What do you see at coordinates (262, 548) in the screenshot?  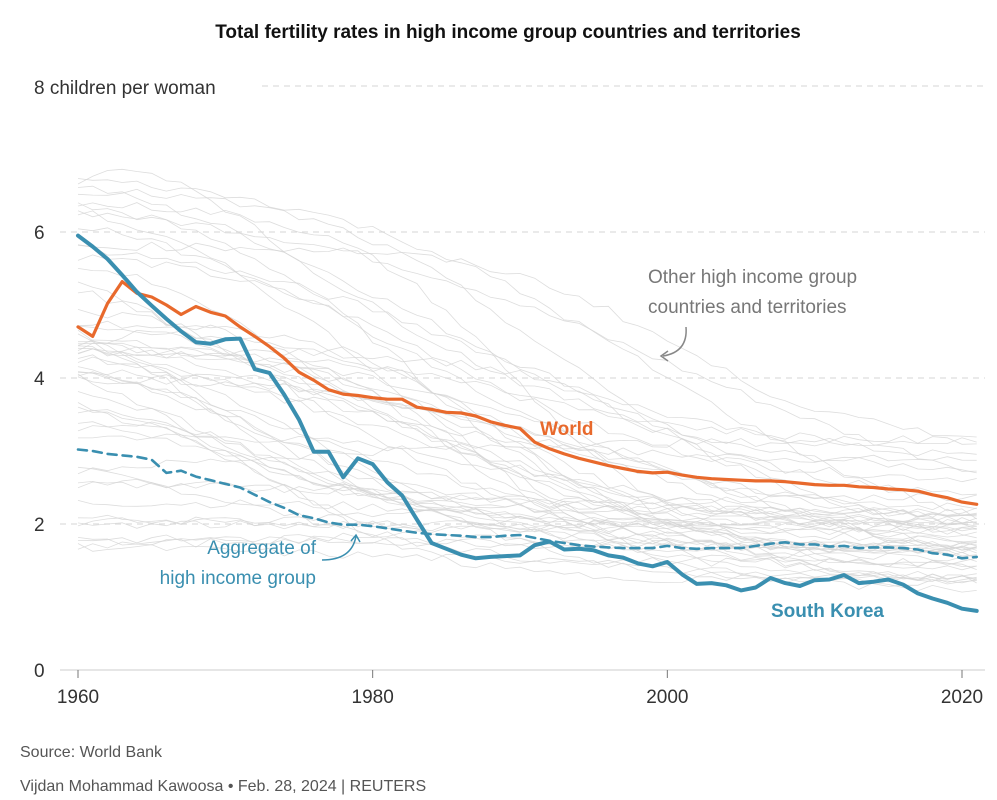 I see `aggregate-label-line1: Aggregate of` at bounding box center [262, 548].